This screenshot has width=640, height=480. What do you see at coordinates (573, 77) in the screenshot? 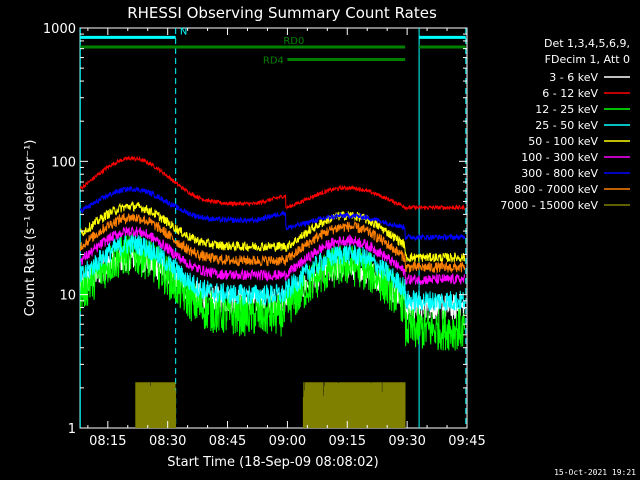
I see `legend-label-0: 3 - 6 keV` at bounding box center [573, 77].